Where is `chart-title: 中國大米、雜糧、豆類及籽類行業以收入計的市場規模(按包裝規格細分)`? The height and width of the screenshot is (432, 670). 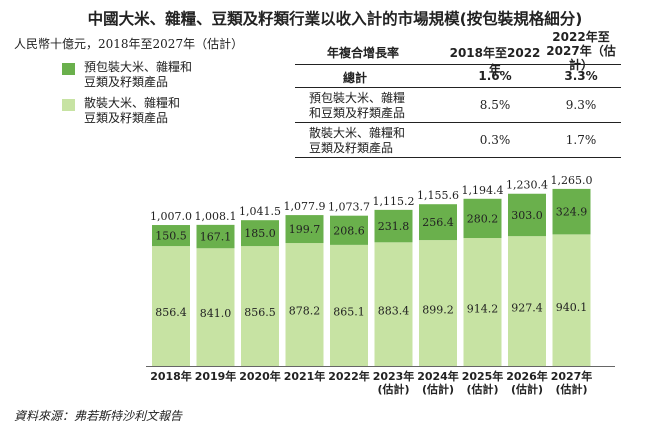 chart-title: 中國大米、雜糧、豆類及籽類行業以收入計的市場規模(按包裝規格細分) is located at coordinates (335, 19).